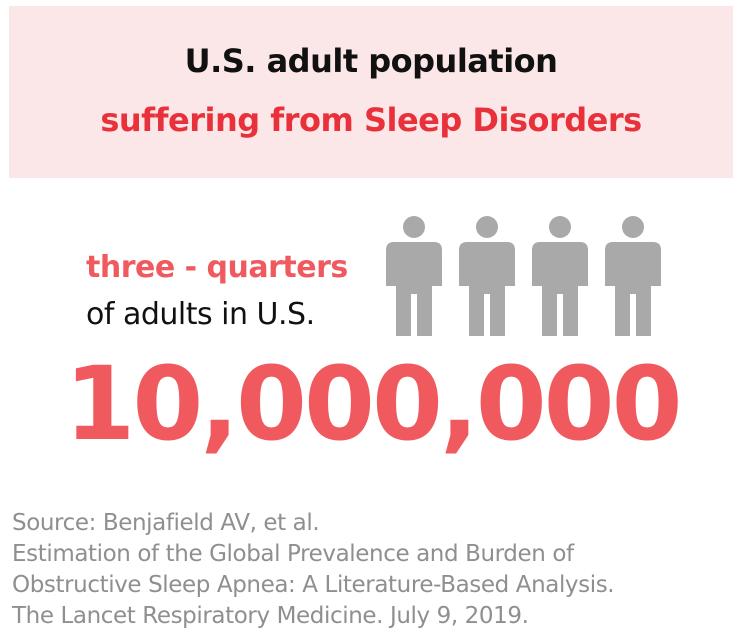  What do you see at coordinates (526, 276) in the screenshot?
I see `people-icons` at bounding box center [526, 276].